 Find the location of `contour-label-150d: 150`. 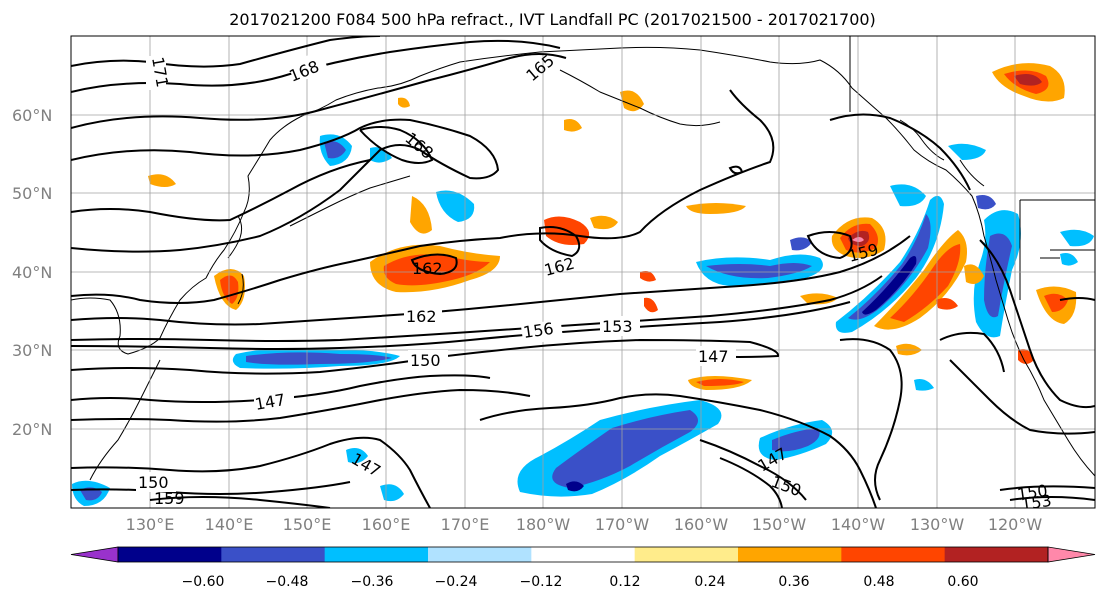

contour-label-150d: 150 is located at coordinates (1032, 492).